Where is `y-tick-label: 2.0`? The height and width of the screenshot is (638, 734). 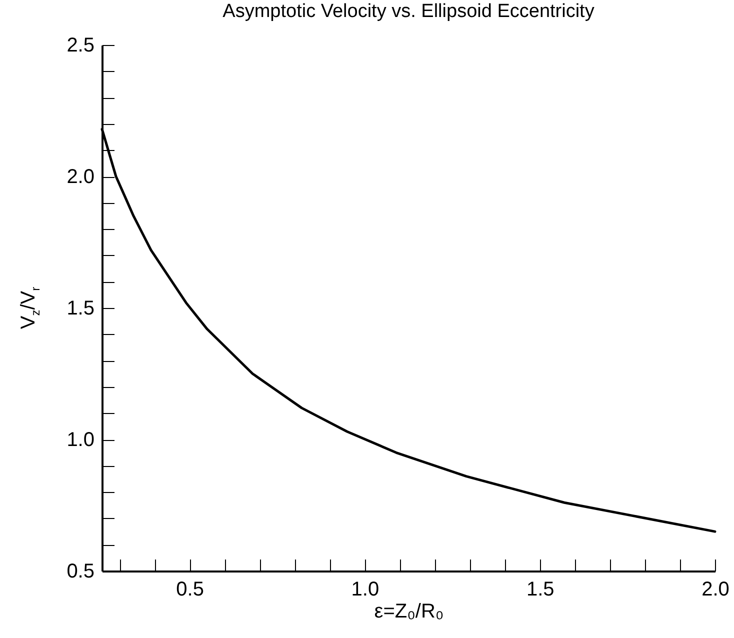
y-tick-label: 2.0 is located at coordinates (80, 177).